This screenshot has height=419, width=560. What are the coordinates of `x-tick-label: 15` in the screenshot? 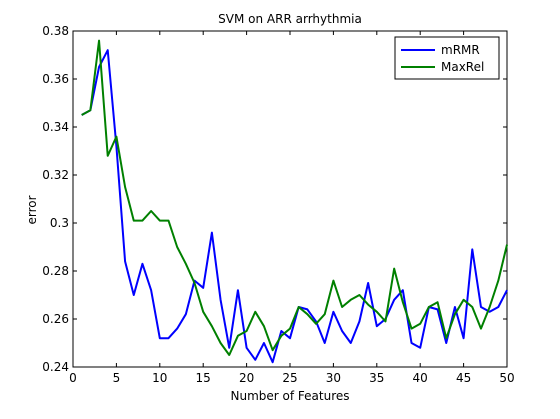 It's located at (203, 378).